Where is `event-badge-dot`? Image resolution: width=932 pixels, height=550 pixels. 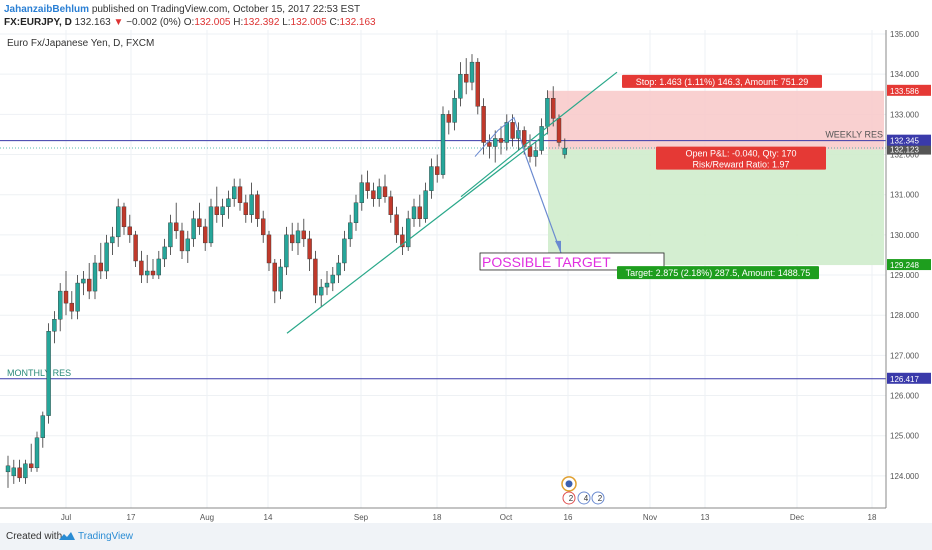 event-badge-dot is located at coordinates (569, 484).